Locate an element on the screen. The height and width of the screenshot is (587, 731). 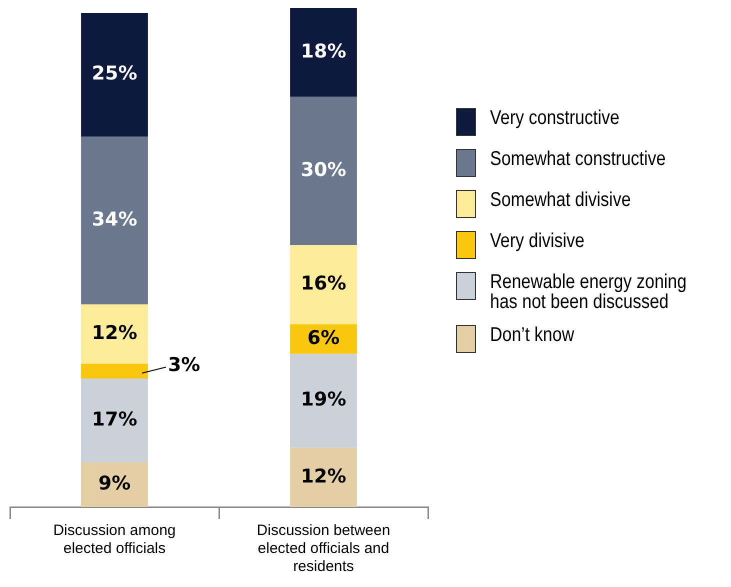
legend-label: Somewhat divisive is located at coordinates (560, 200).